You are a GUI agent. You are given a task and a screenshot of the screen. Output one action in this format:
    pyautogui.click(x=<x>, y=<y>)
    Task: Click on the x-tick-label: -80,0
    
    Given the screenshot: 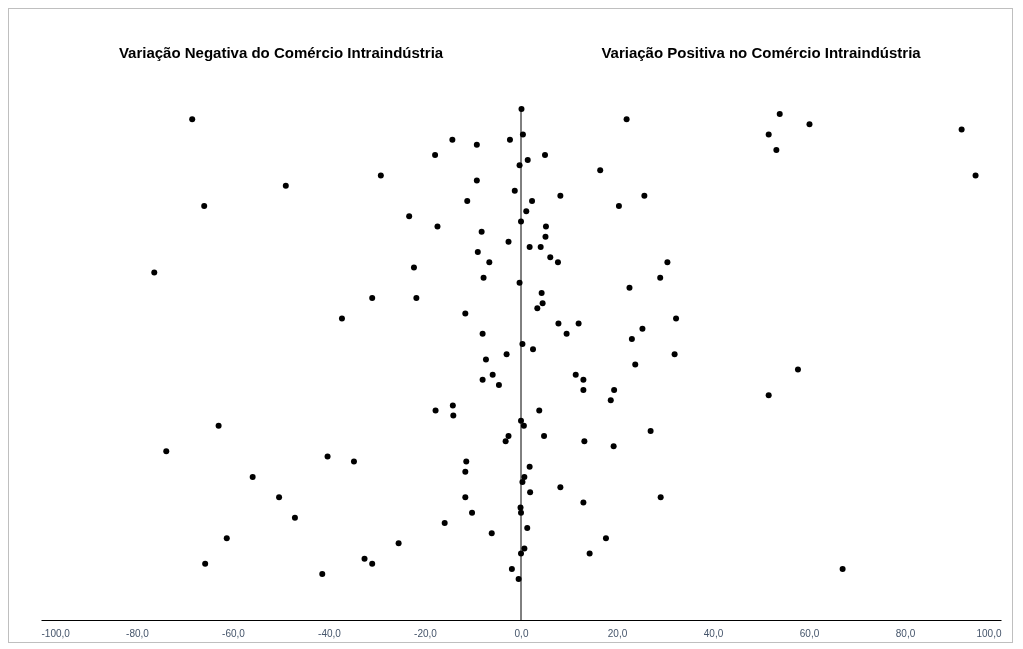 What is the action you would take?
    pyautogui.click(x=138, y=633)
    